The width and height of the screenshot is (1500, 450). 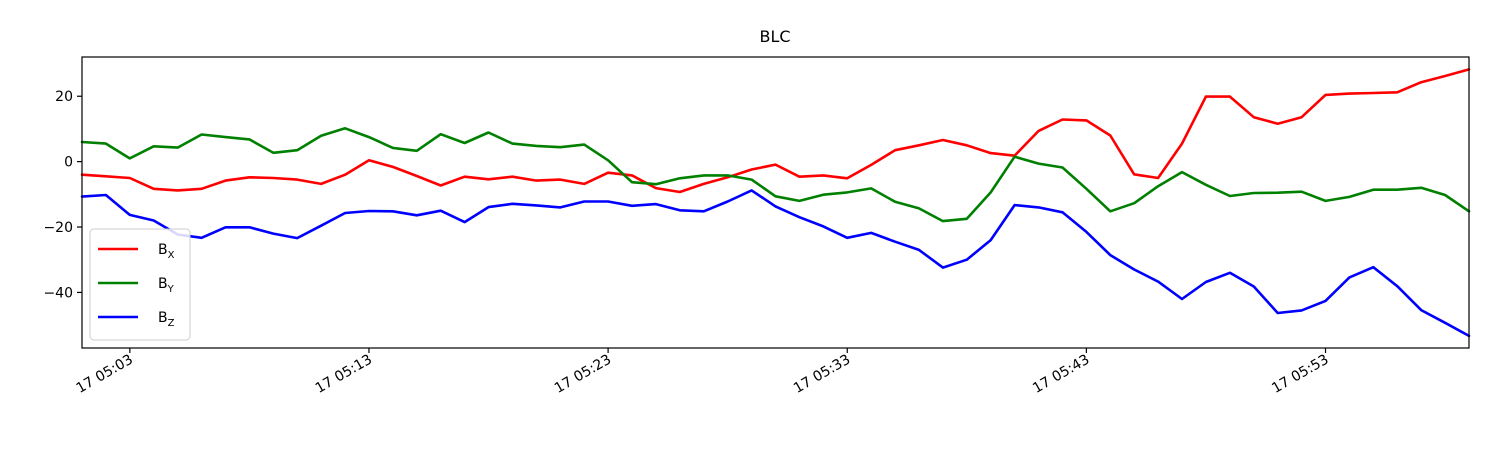 I want to click on x-tick-label: 17 05:53, so click(x=1300, y=374).